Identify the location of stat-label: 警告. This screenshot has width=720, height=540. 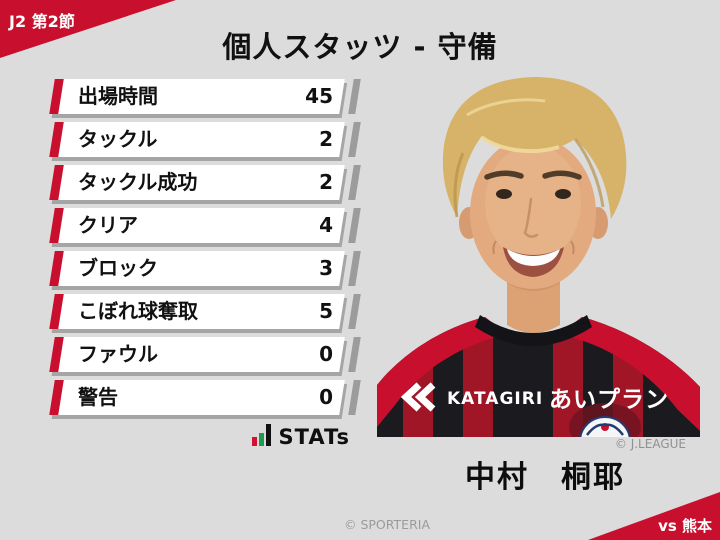
(98, 397).